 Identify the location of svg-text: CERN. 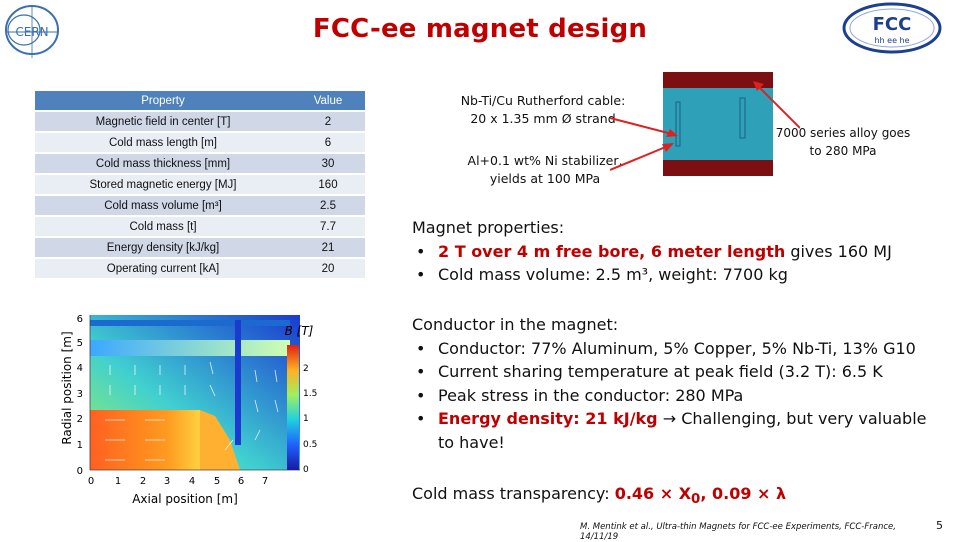
(31, 32).